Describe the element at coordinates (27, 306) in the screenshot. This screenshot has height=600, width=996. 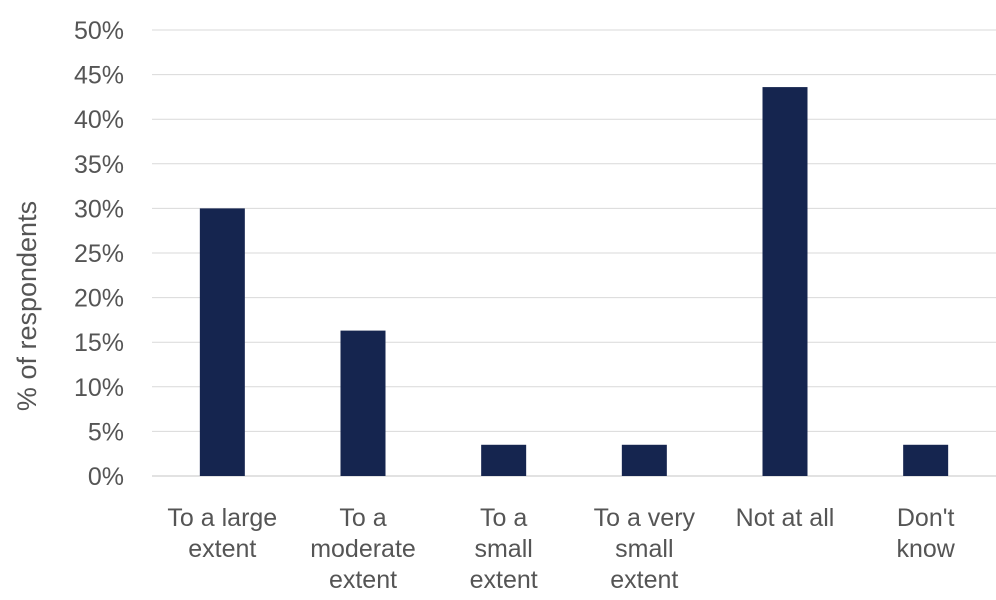
I see `y-axis-label: % of respondents` at that location.